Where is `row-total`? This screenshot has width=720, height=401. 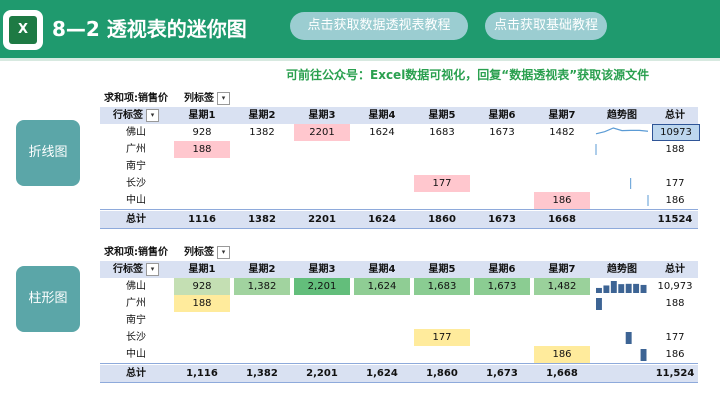 row-total is located at coordinates (675, 320).